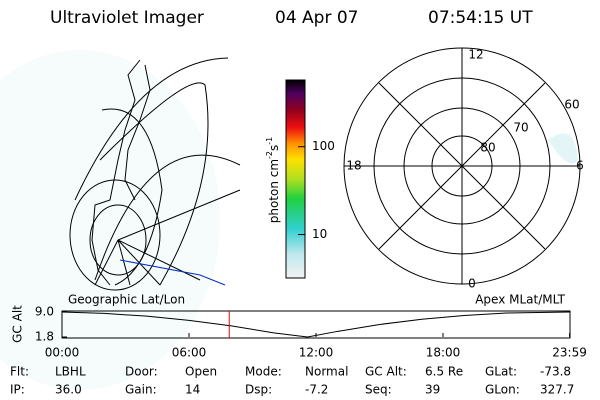 The height and width of the screenshot is (400, 600). I want to click on status-value: LBHL, so click(70, 372).